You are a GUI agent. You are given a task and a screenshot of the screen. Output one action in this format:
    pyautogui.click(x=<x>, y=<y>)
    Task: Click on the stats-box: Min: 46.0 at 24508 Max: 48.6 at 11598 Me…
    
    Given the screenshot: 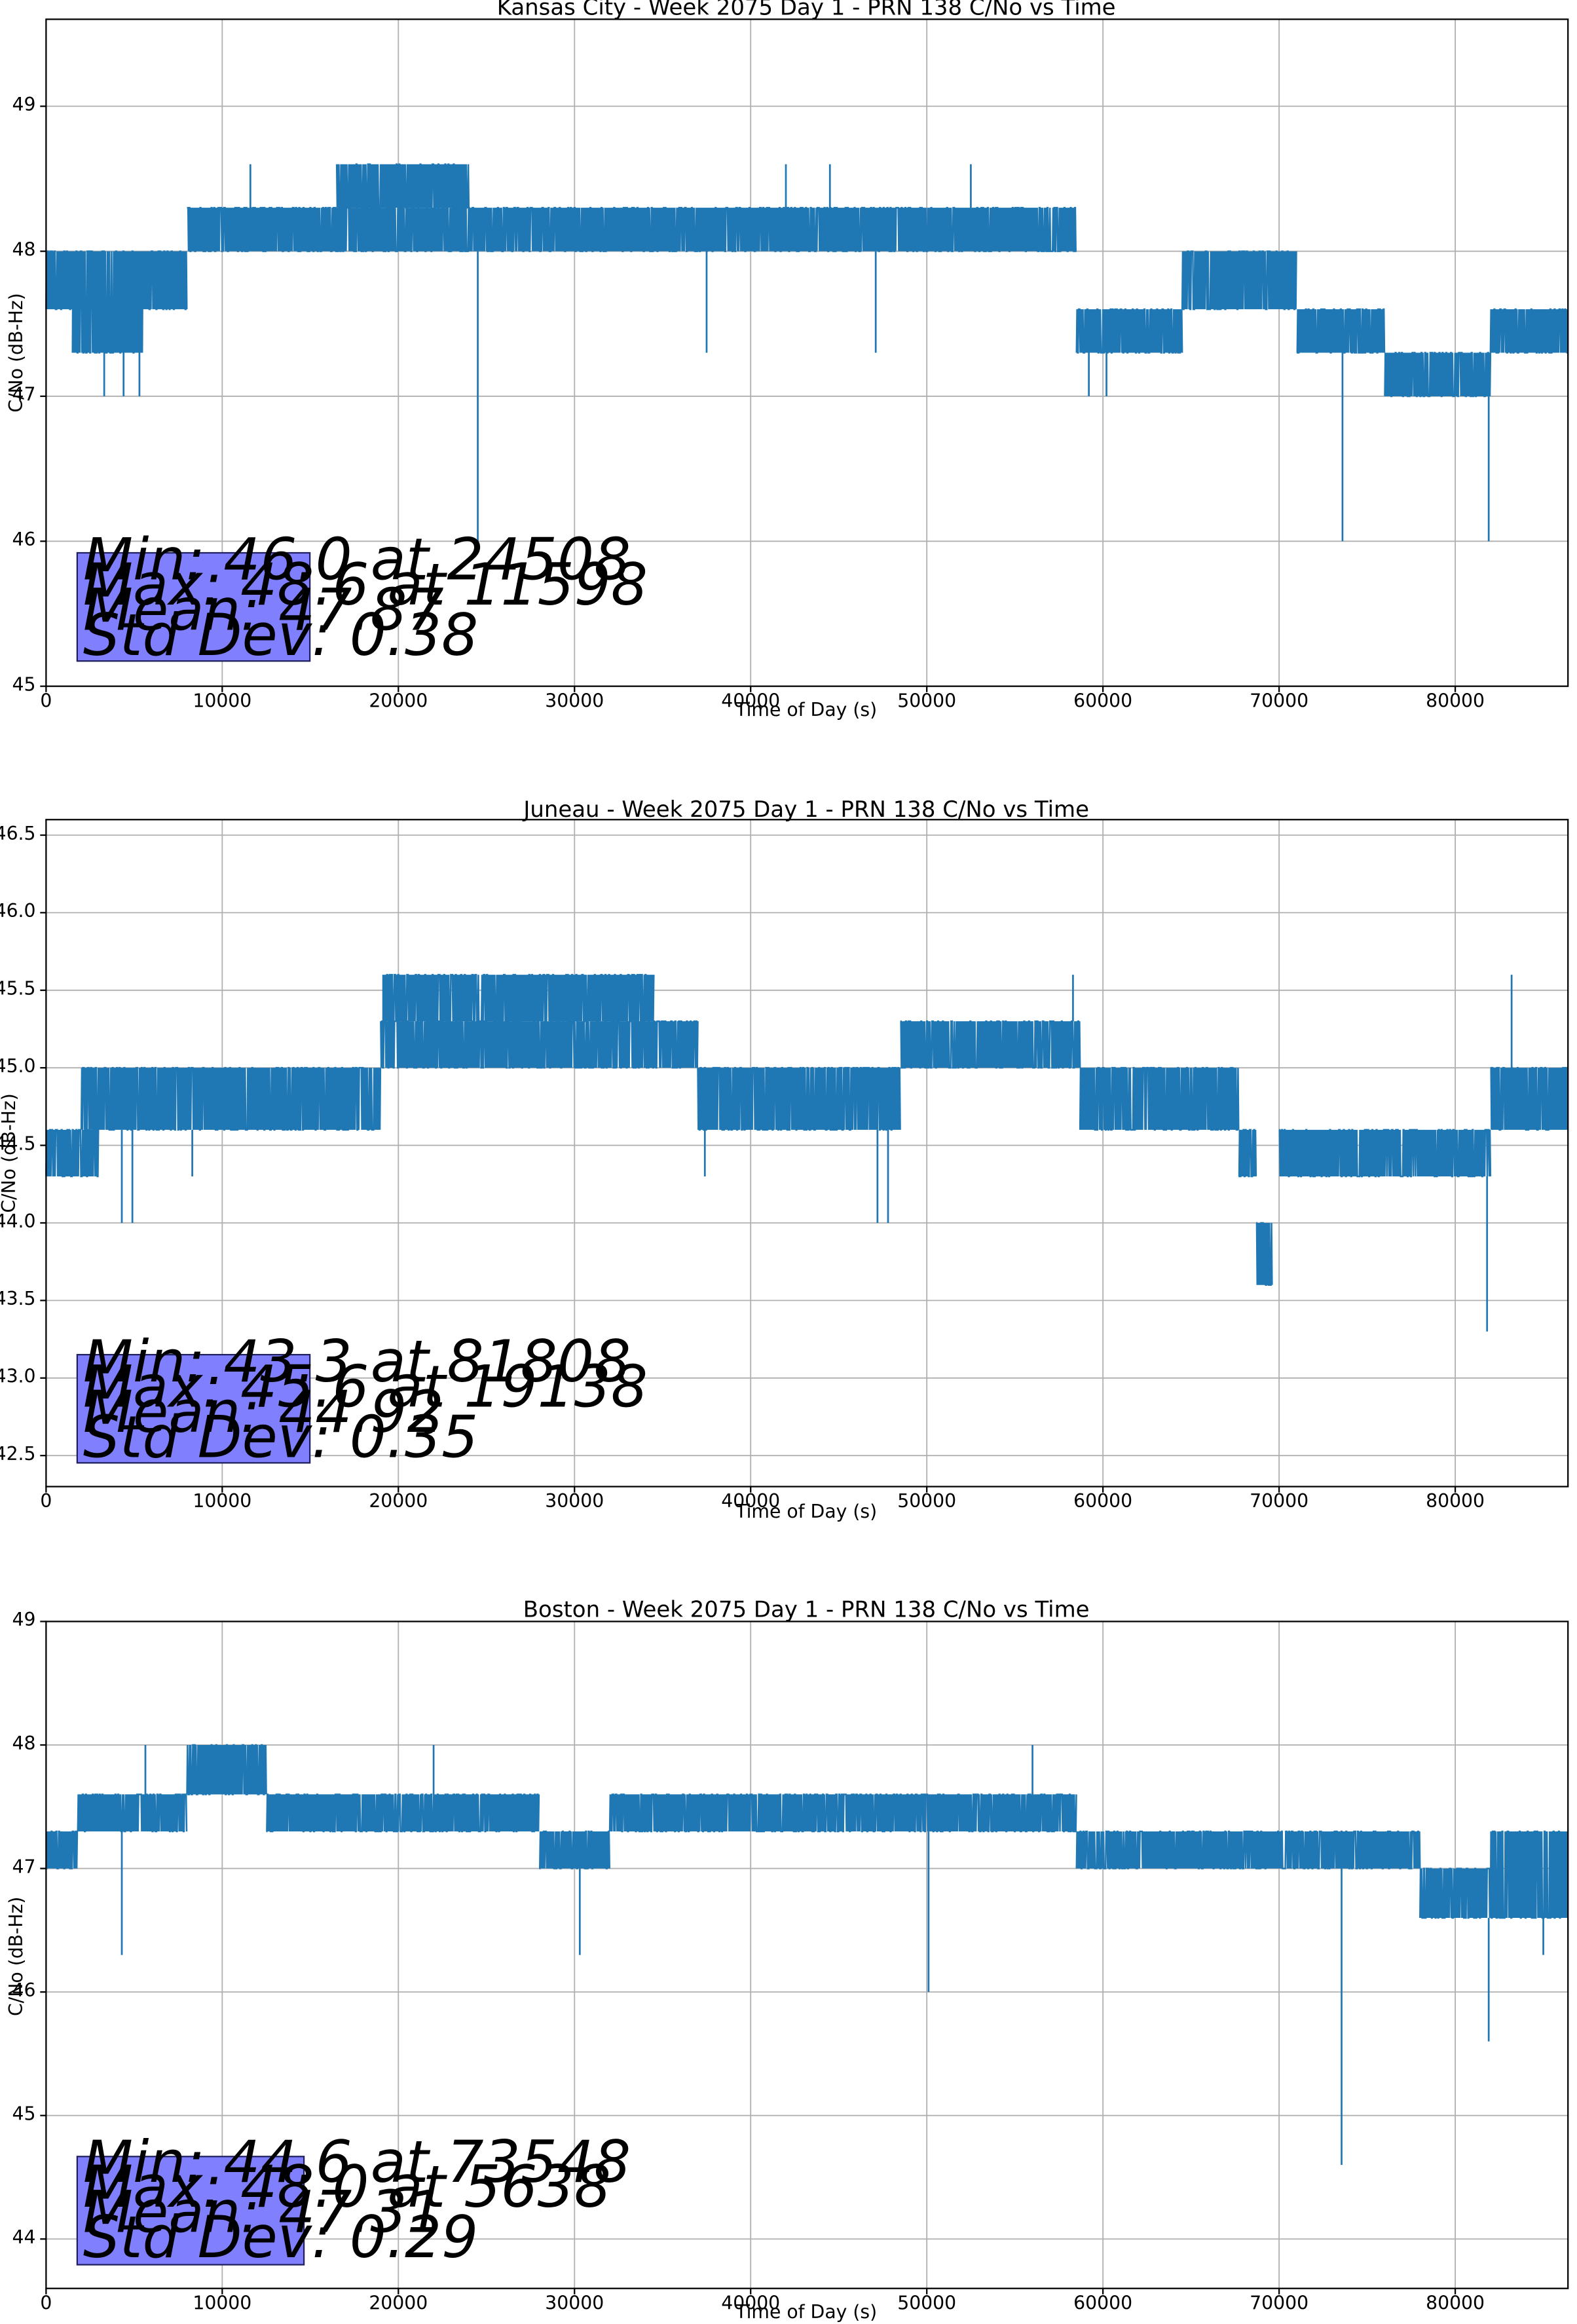 What is the action you would take?
    pyautogui.click(x=362, y=597)
    